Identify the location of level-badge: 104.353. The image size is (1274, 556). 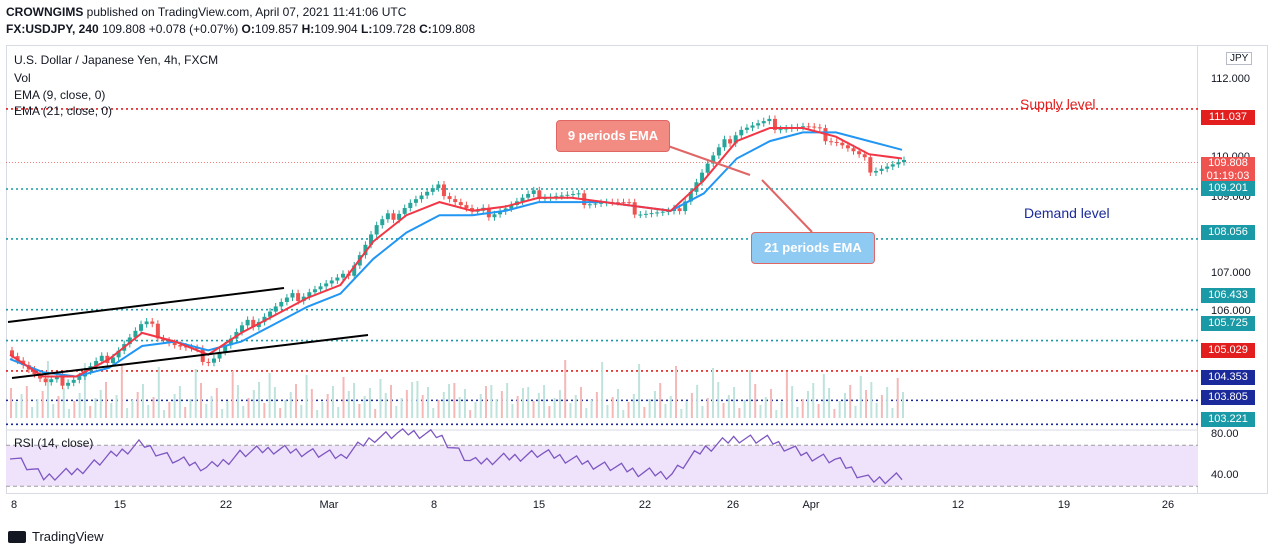
(1228, 377).